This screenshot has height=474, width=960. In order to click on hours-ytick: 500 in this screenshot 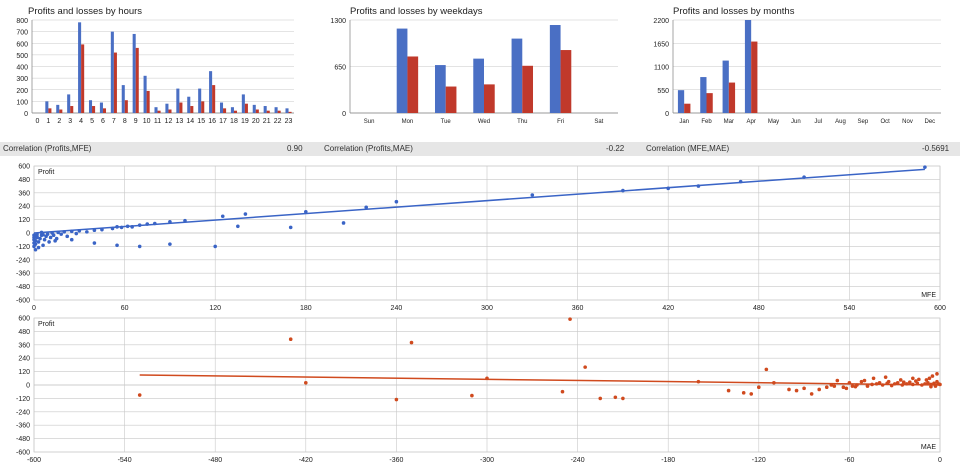, I will do `click(22, 56)`.